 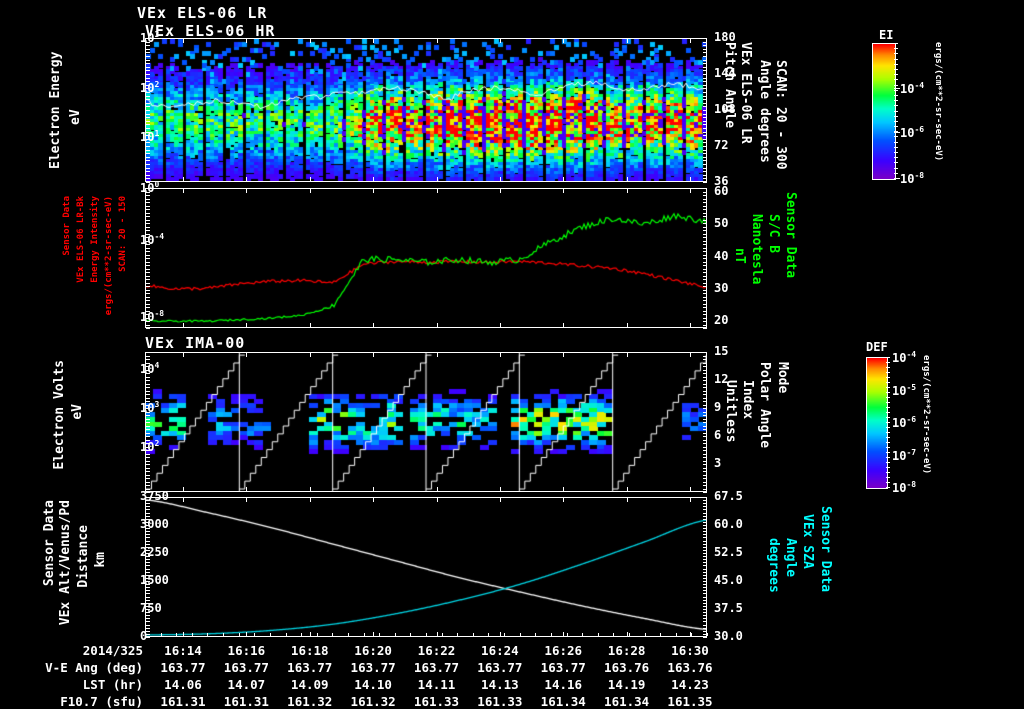 What do you see at coordinates (626, 650) in the screenshot?
I see `bottom-time-label: 16:28` at bounding box center [626, 650].